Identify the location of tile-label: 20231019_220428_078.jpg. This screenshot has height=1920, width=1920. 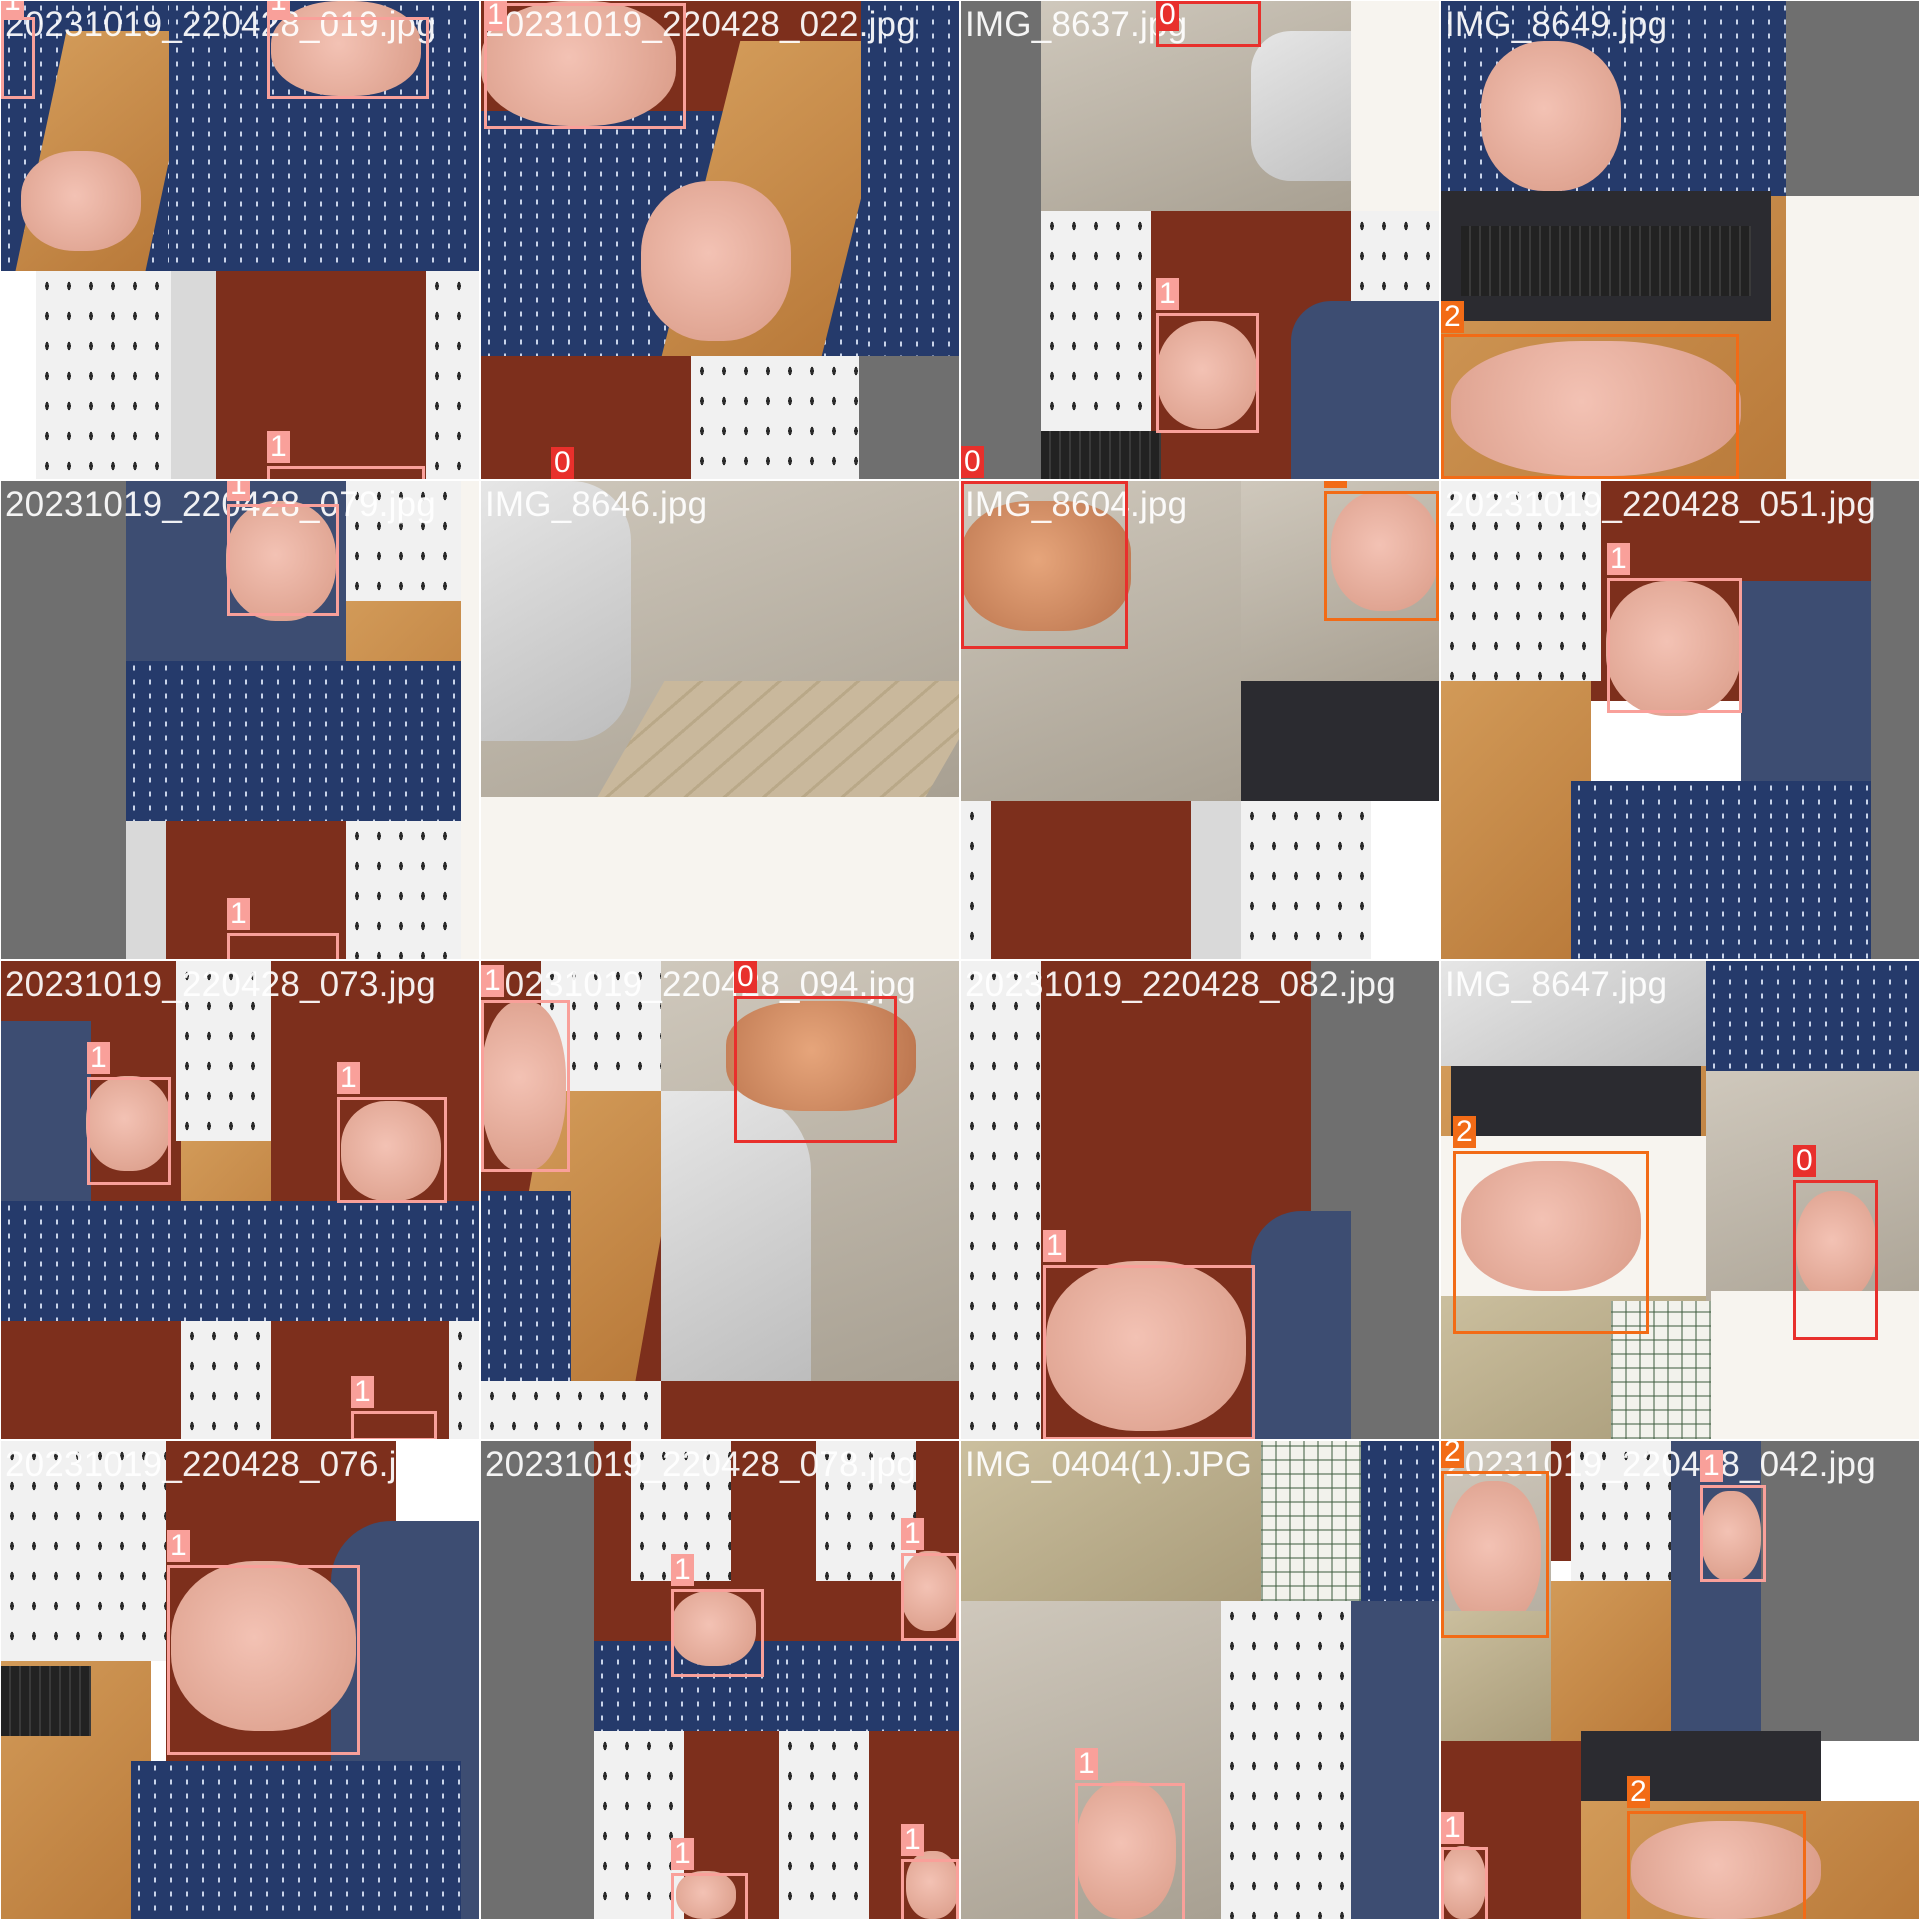
(700, 1464).